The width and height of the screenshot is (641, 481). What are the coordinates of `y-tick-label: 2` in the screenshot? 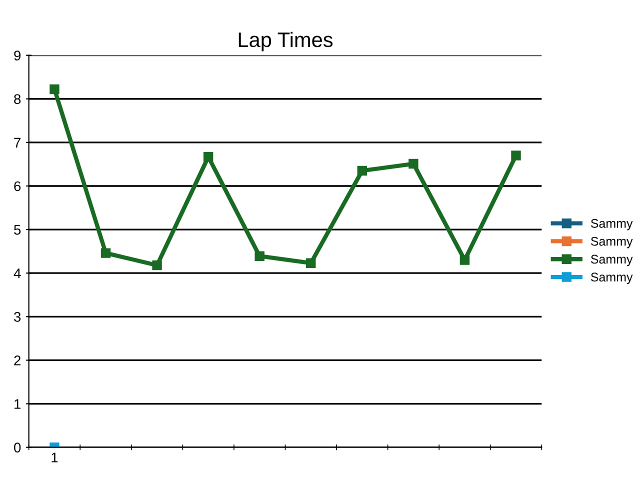 It's located at (17, 361).